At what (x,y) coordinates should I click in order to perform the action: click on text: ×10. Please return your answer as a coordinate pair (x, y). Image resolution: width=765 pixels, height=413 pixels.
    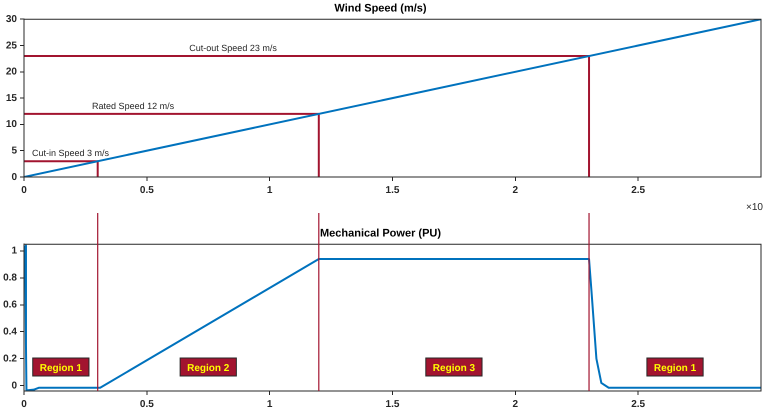
    Looking at the image, I should click on (755, 207).